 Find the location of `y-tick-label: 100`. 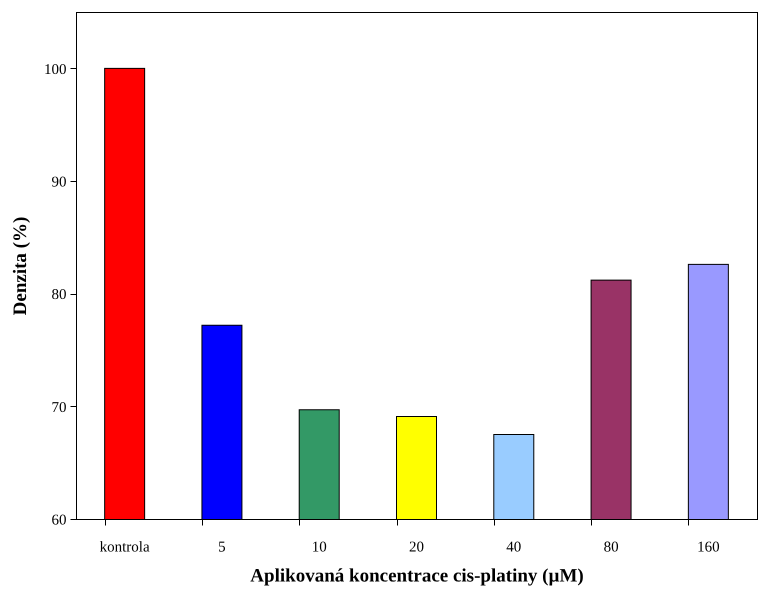

y-tick-label: 100 is located at coordinates (55, 70).